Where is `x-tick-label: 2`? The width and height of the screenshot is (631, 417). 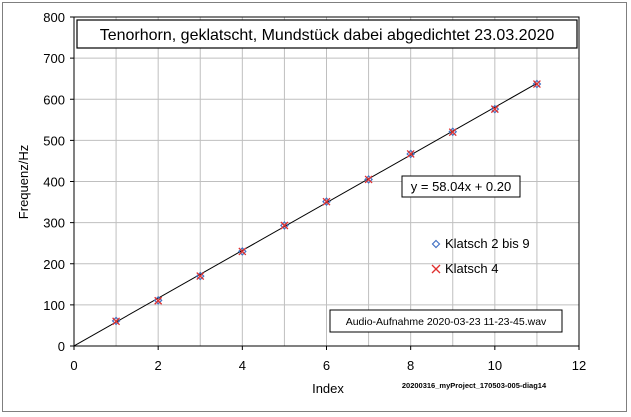
x-tick-label: 2 is located at coordinates (158, 365).